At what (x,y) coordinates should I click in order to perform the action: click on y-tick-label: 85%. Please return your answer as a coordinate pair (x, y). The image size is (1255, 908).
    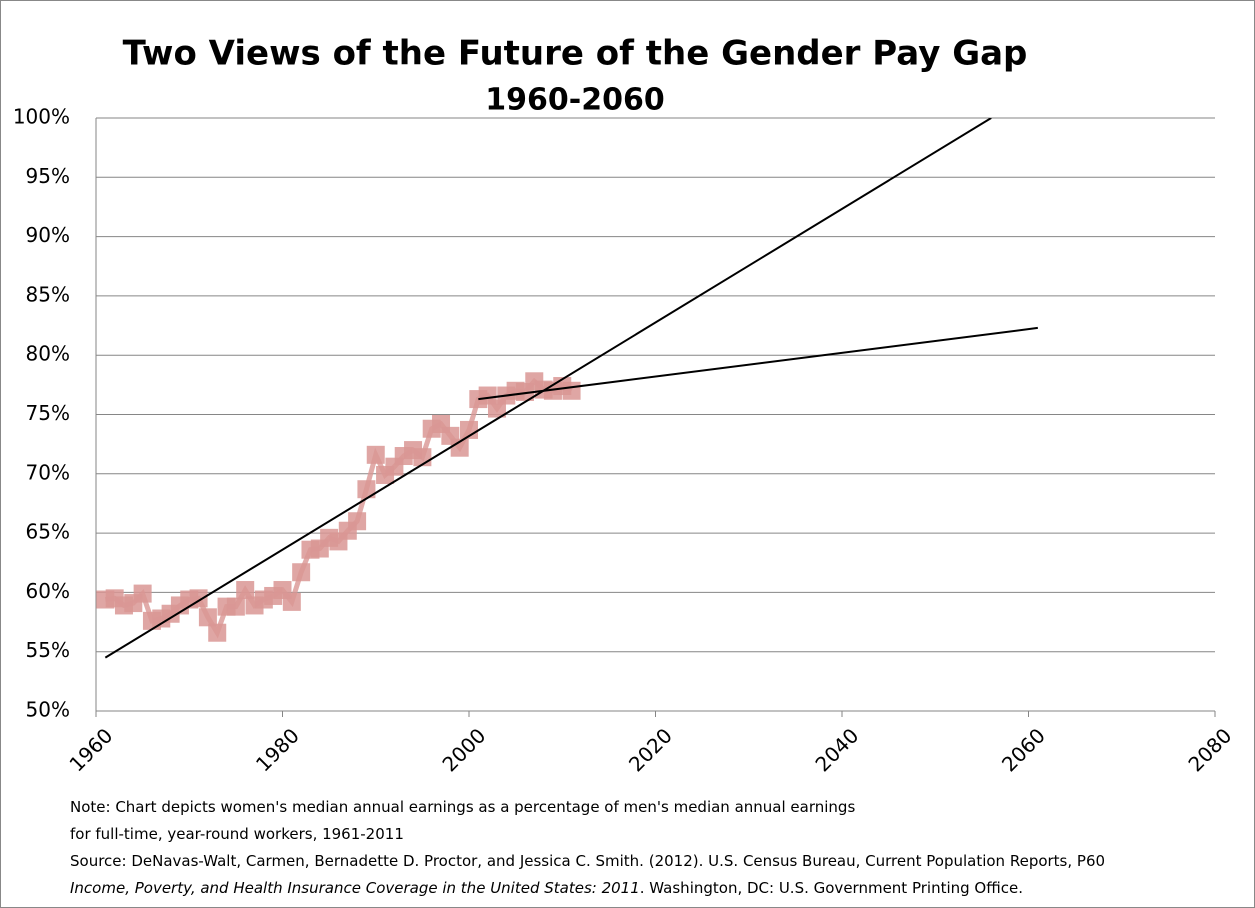
    Looking at the image, I should click on (48, 294).